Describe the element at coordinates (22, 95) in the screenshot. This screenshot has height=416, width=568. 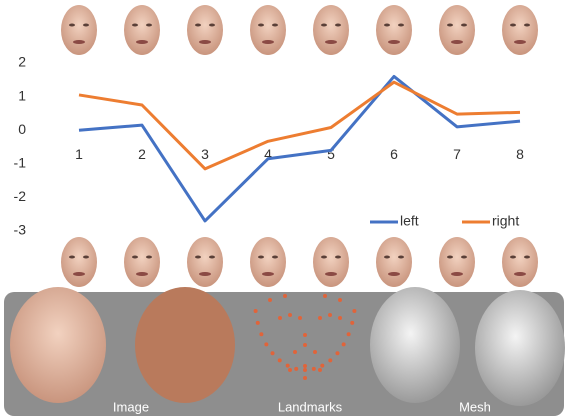
I see `y-tick-label: 1` at that location.